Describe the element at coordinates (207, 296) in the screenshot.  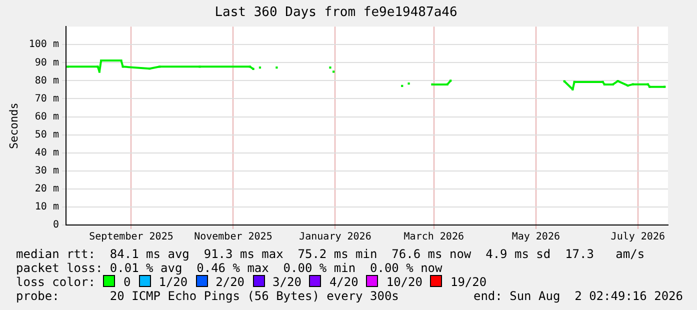
I see `text: probe: 20 ICMP Echo Pings (56 Bytes) every 300s` at that location.